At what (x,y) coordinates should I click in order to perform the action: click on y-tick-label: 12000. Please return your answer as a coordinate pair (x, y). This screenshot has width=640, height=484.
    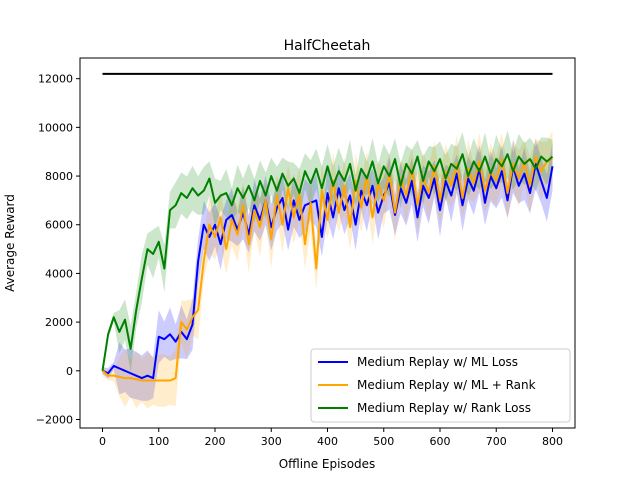
    Looking at the image, I should click on (55, 79).